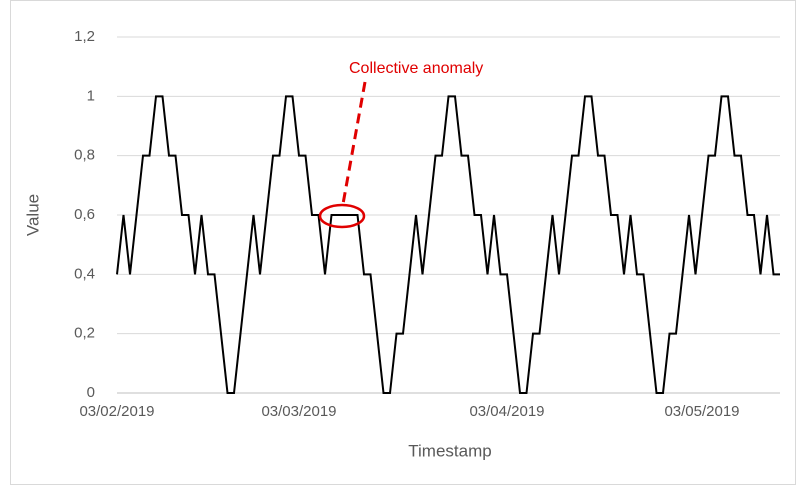 Image resolution: width=797 pixels, height=486 pixels. I want to click on y-tick-label: 1,2, so click(84, 36).